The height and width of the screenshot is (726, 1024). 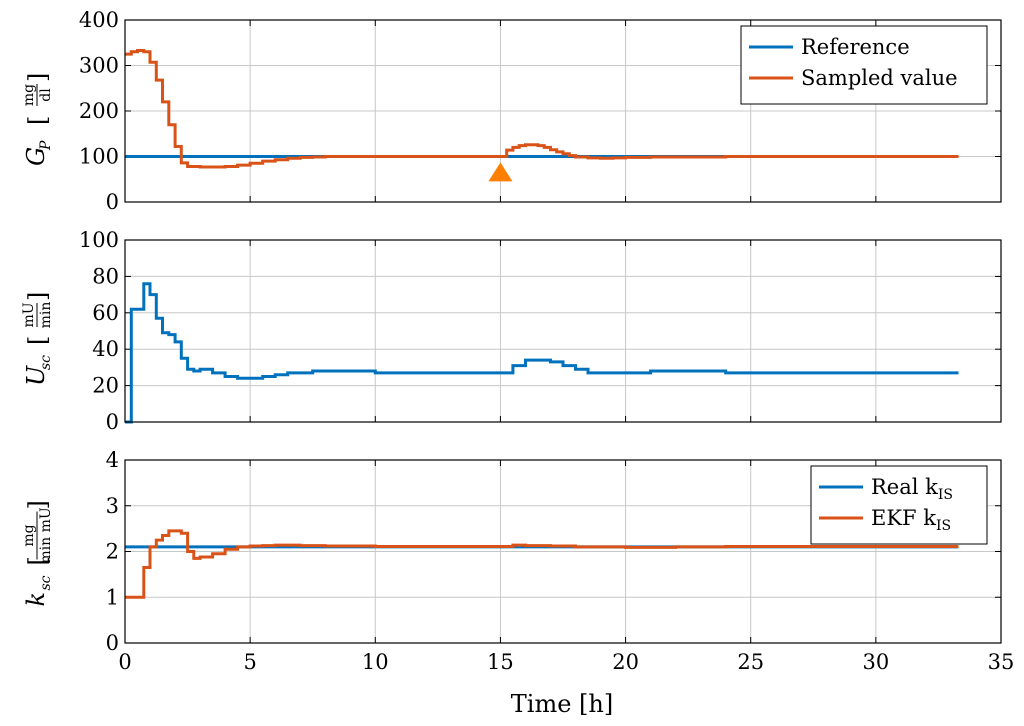 What do you see at coordinates (29, 314) in the screenshot?
I see `y-label-unit-numerator: mU` at bounding box center [29, 314].